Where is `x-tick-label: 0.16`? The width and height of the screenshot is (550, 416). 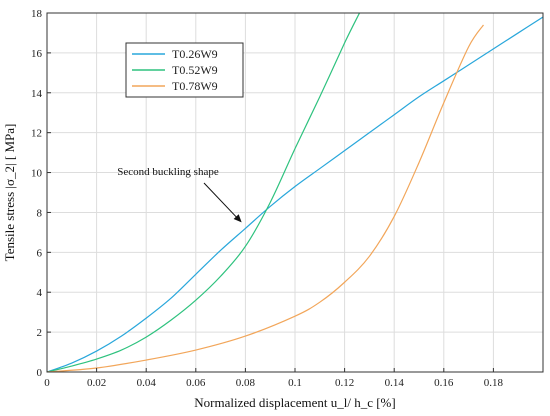
x-tick-label: 0.16 is located at coordinates (444, 383).